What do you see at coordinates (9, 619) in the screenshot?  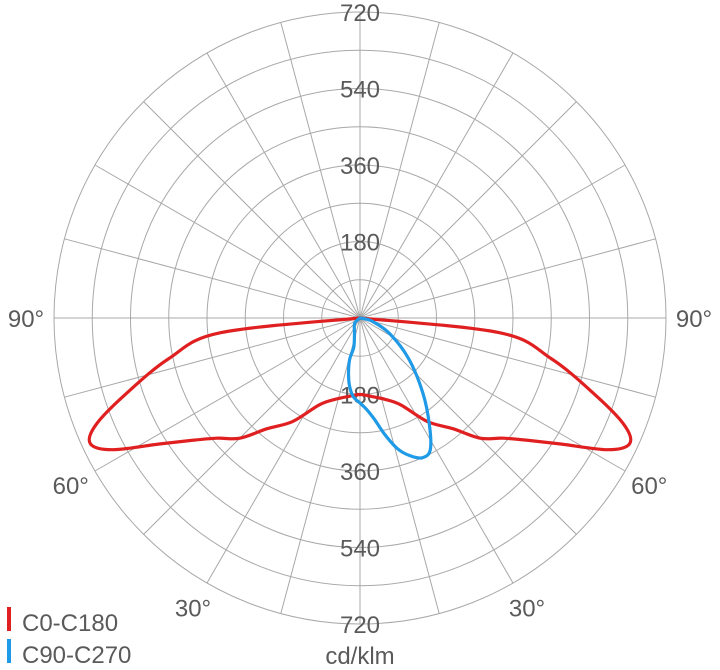 I see `legend-swatch-c0-c180` at bounding box center [9, 619].